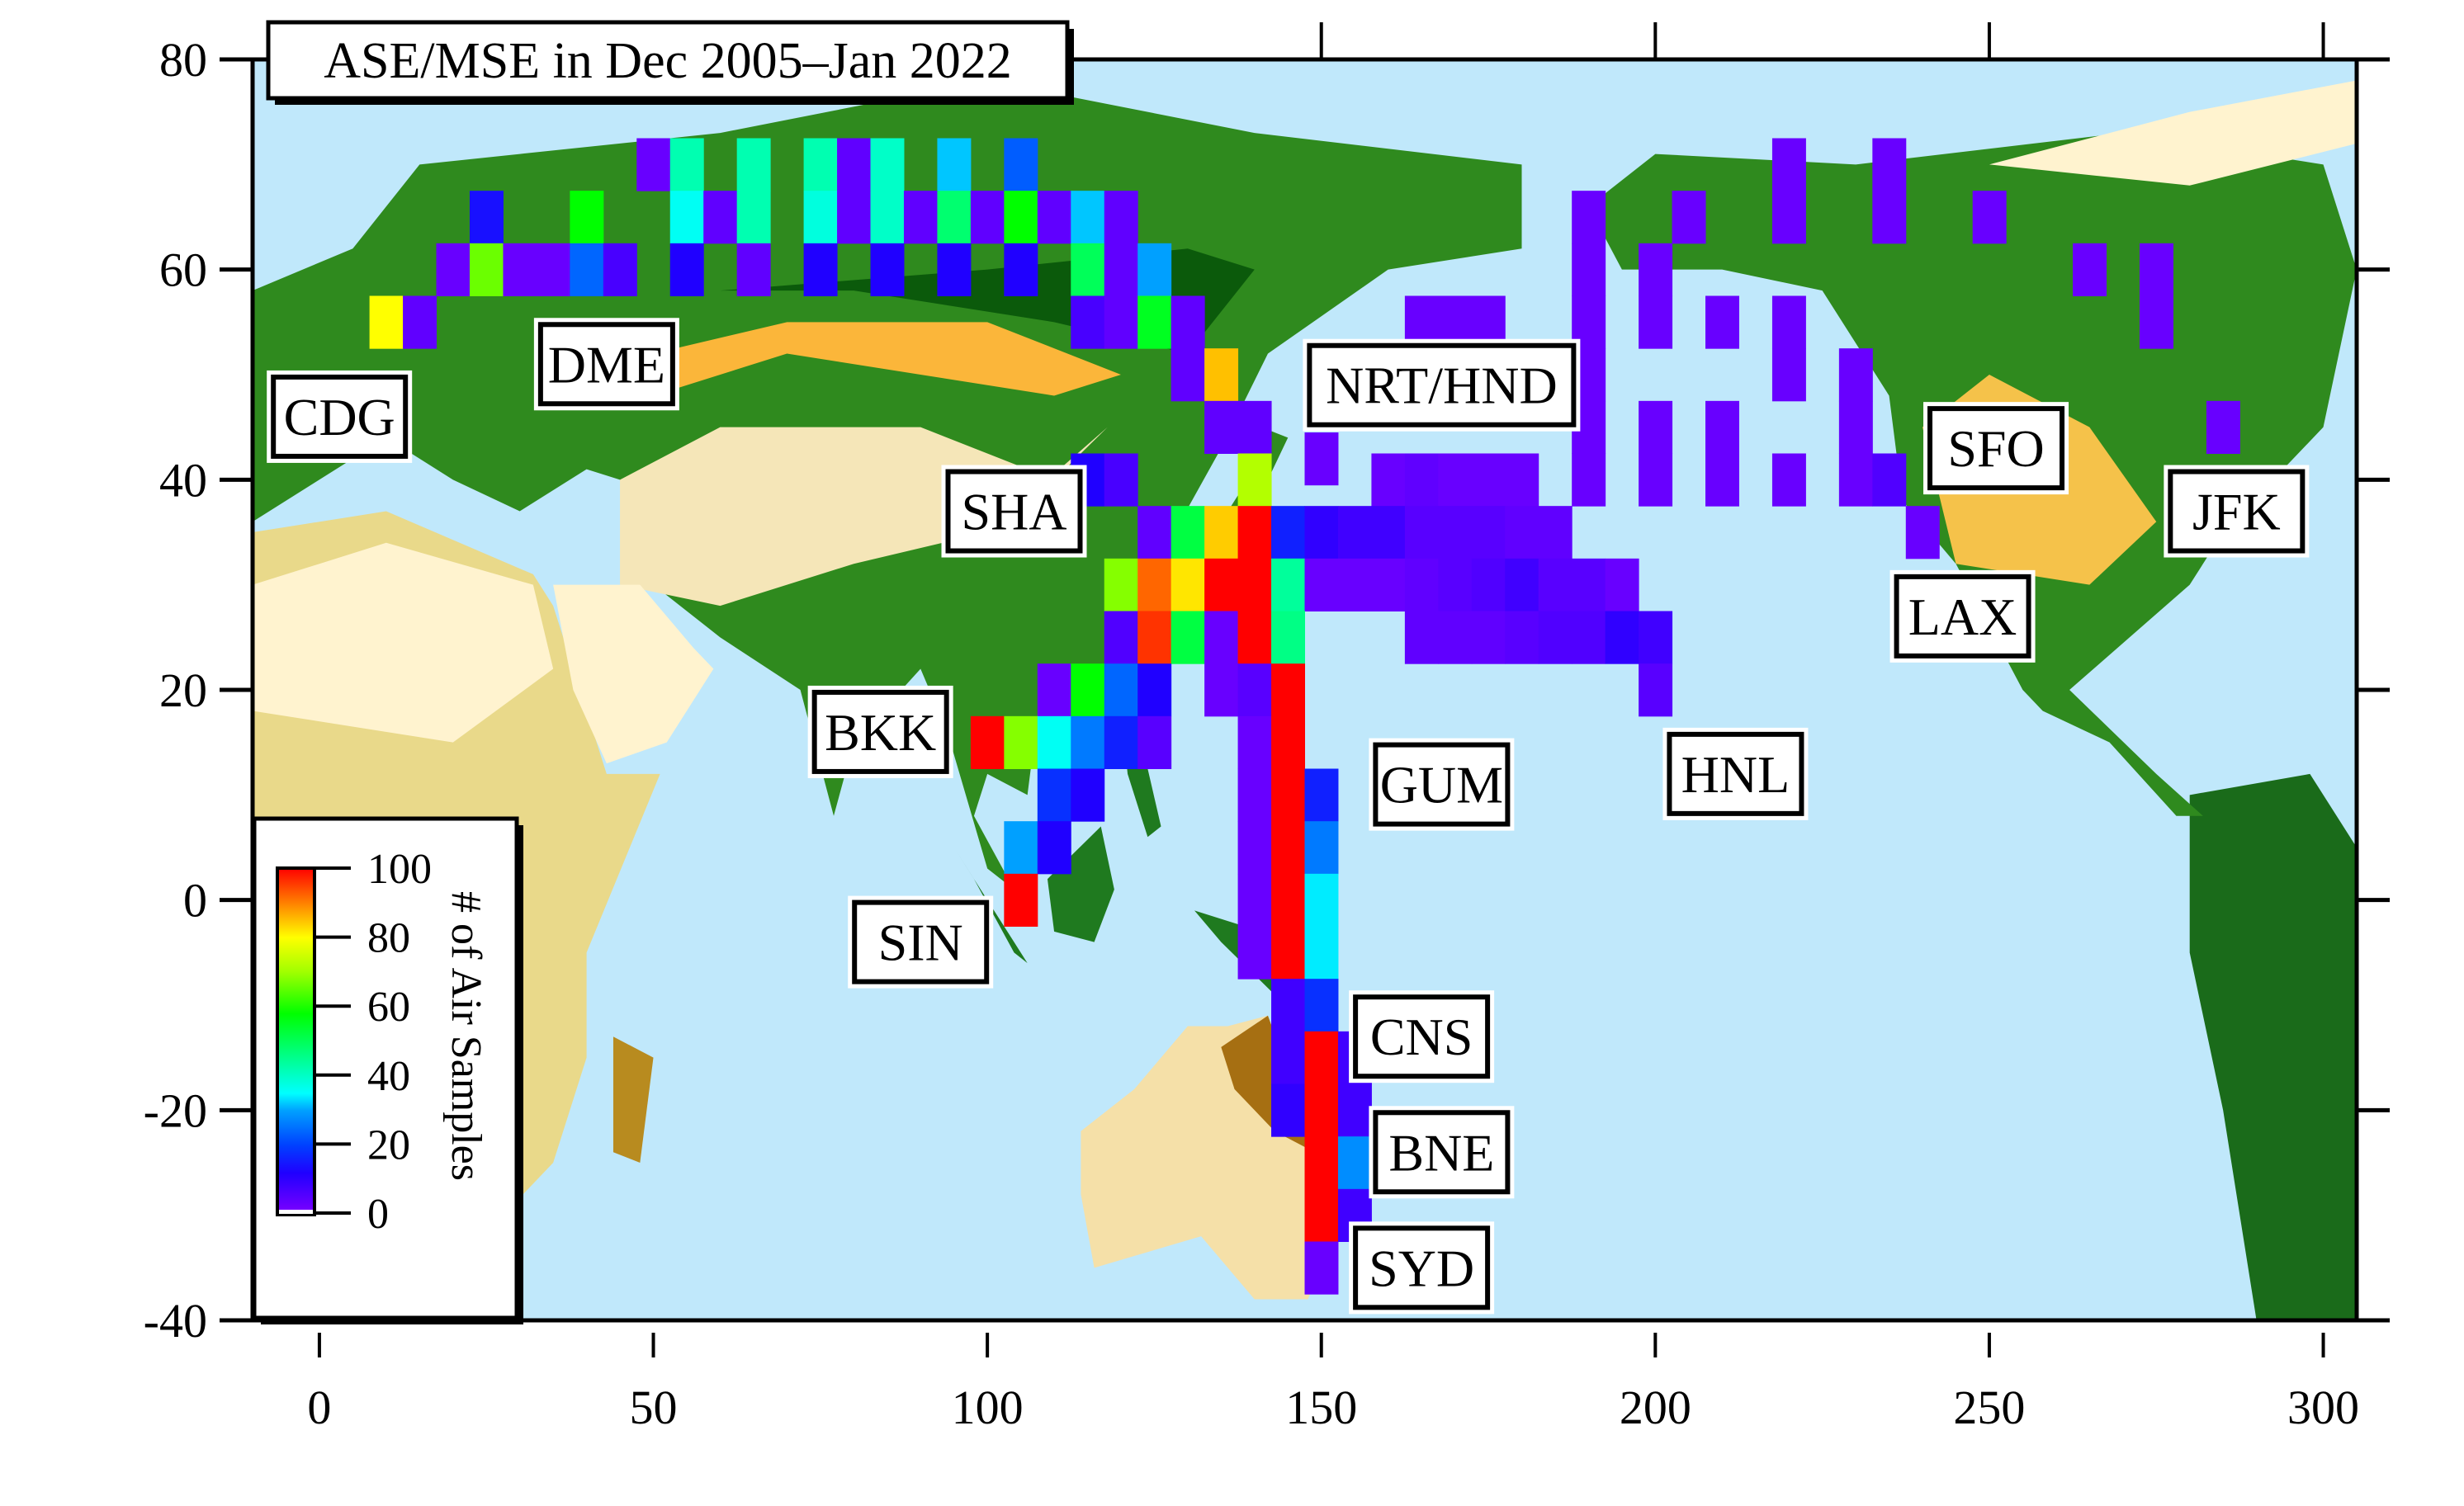 The width and height of the screenshot is (2464, 1506). What do you see at coordinates (654, 1407) in the screenshot?
I see `x-tick-label: 50` at bounding box center [654, 1407].